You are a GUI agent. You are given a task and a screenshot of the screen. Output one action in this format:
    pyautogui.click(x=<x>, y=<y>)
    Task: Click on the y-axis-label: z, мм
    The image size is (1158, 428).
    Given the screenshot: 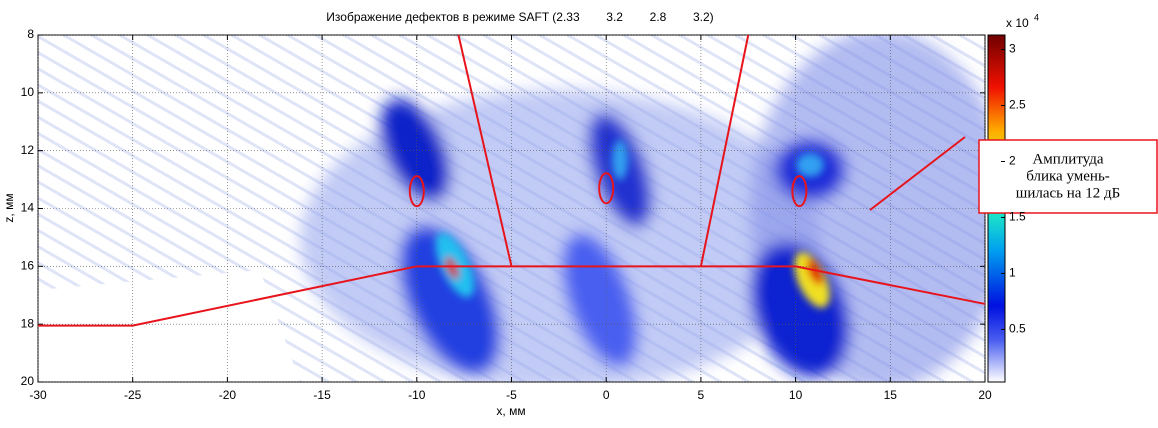 What is the action you would take?
    pyautogui.click(x=9, y=207)
    